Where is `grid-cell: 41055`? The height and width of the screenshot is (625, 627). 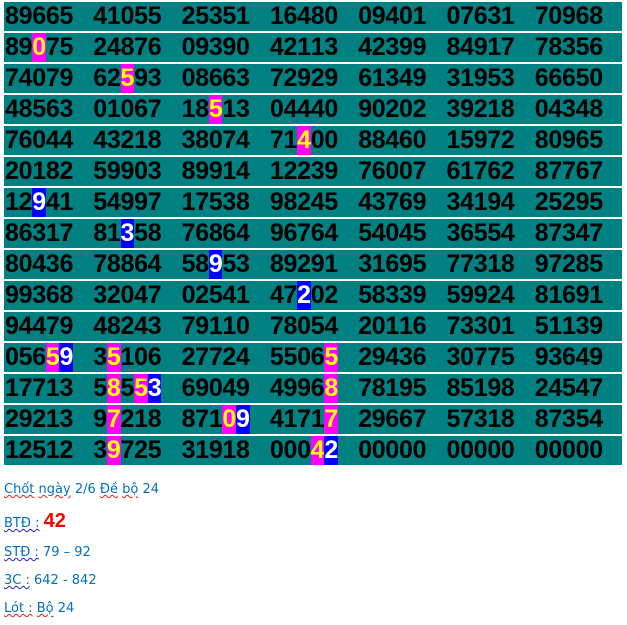 grid-cell: 41055 is located at coordinates (136, 16).